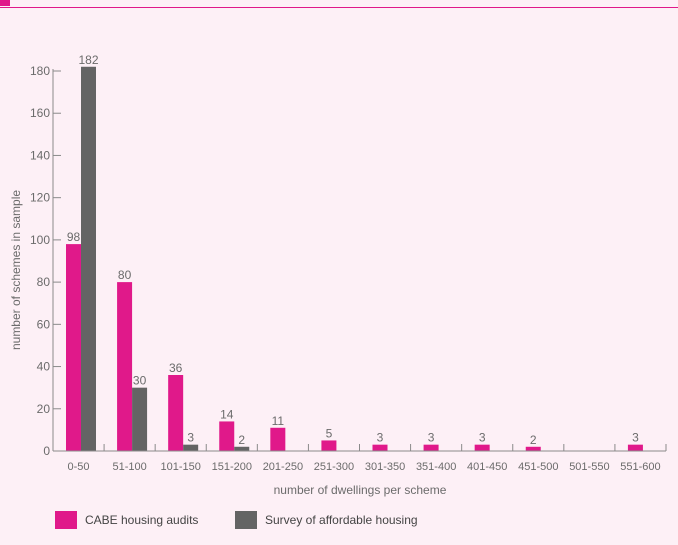 The height and width of the screenshot is (545, 678). Describe the element at coordinates (44, 282) in the screenshot. I see `y-tick-label: 80` at that location.